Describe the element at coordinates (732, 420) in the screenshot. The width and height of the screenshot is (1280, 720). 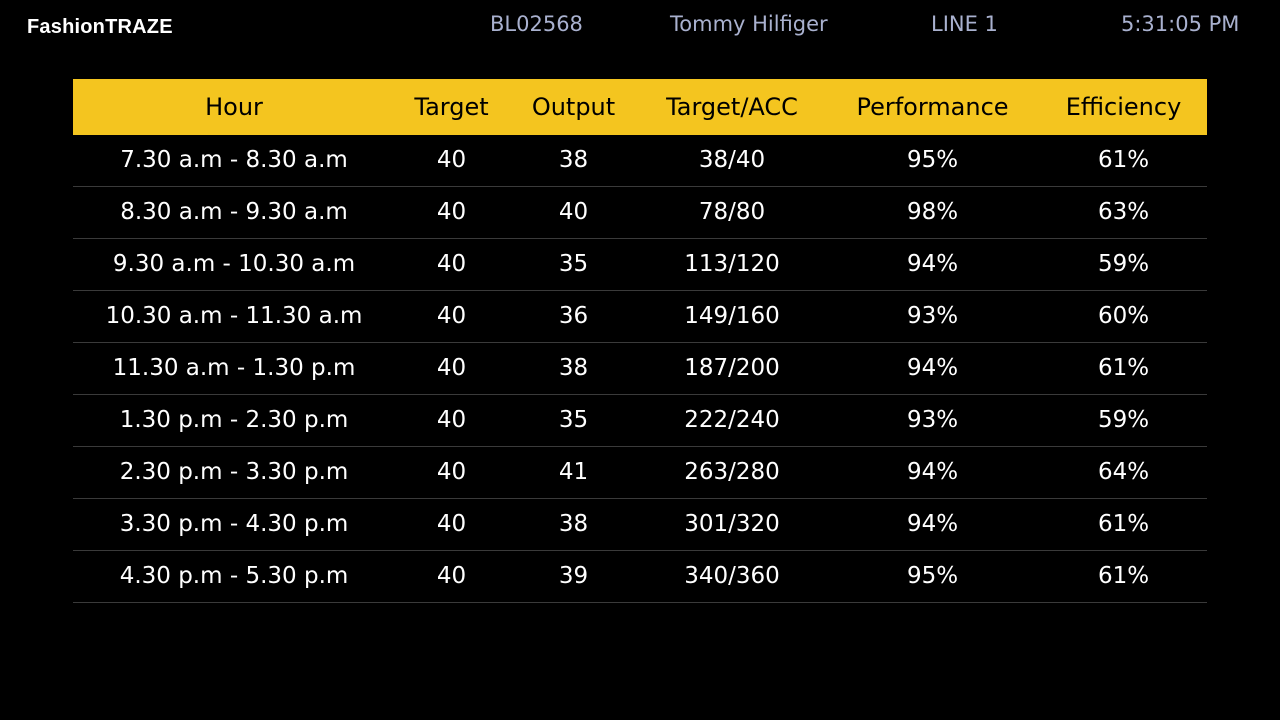
I see `cell-target-acc: 222/240` at that location.